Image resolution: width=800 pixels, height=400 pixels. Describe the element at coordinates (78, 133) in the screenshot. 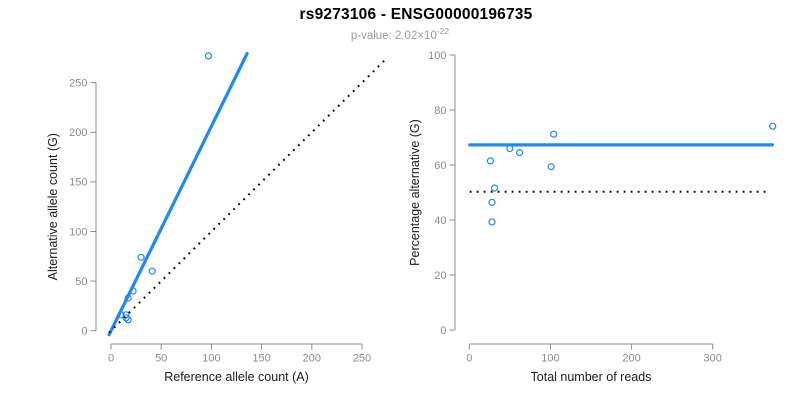

I see `y-tick-label: 200` at that location.